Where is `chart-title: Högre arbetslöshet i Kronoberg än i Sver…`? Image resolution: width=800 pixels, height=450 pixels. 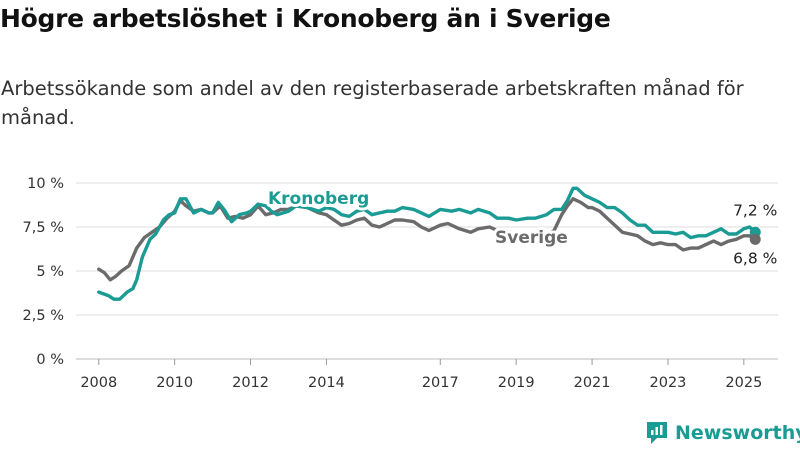
chart-title: Högre arbetslöshet i Kronoberg än i Sver… is located at coordinates (305, 18).